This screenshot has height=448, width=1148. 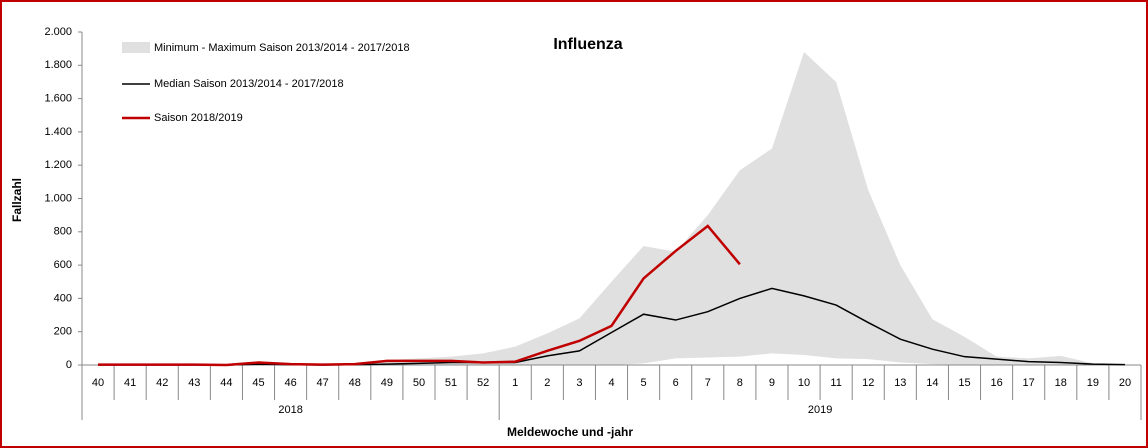 I want to click on x-tick-label: 44, so click(x=226, y=383).